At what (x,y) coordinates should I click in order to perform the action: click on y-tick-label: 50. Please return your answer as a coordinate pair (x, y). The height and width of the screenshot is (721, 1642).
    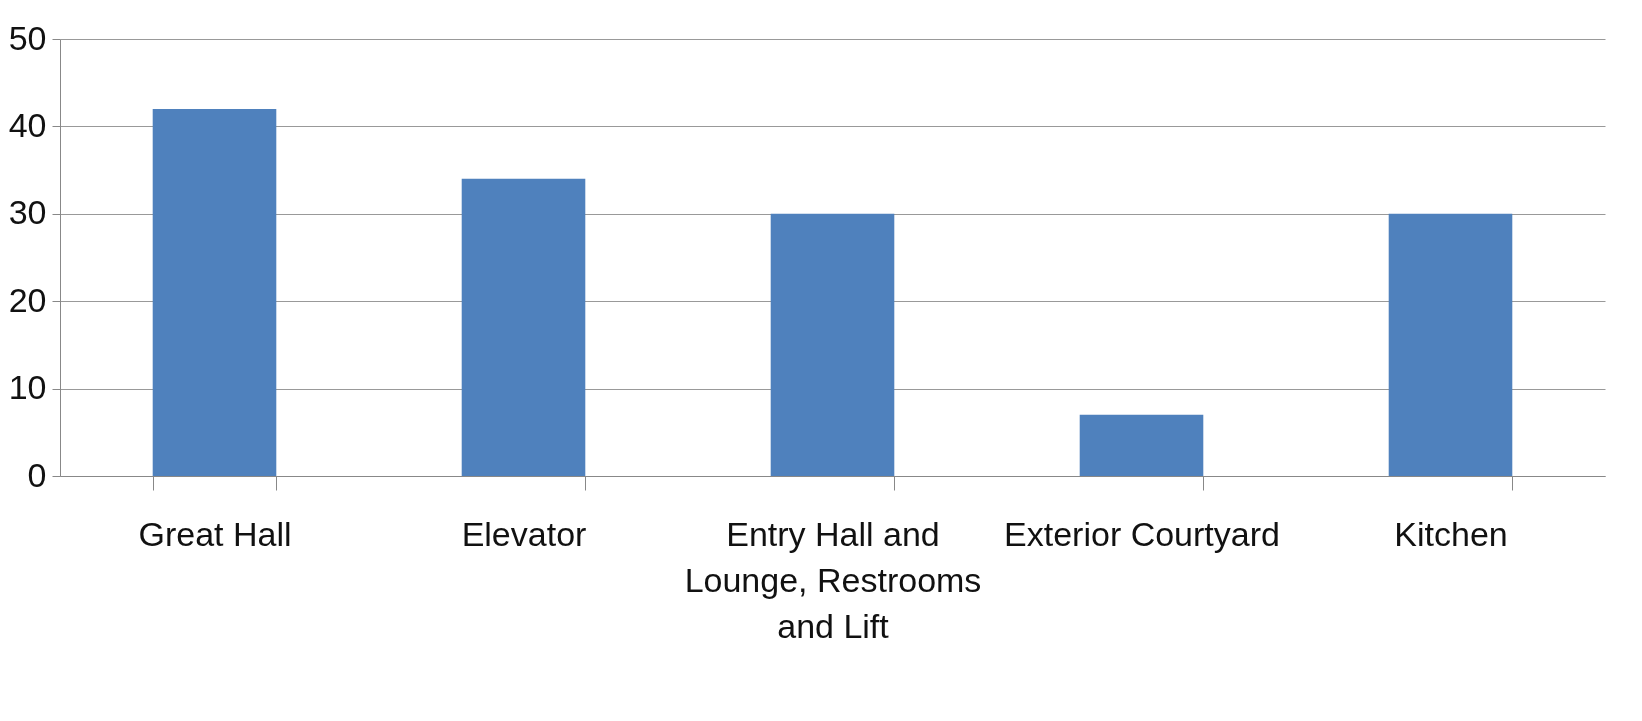
    Looking at the image, I should click on (27, 37).